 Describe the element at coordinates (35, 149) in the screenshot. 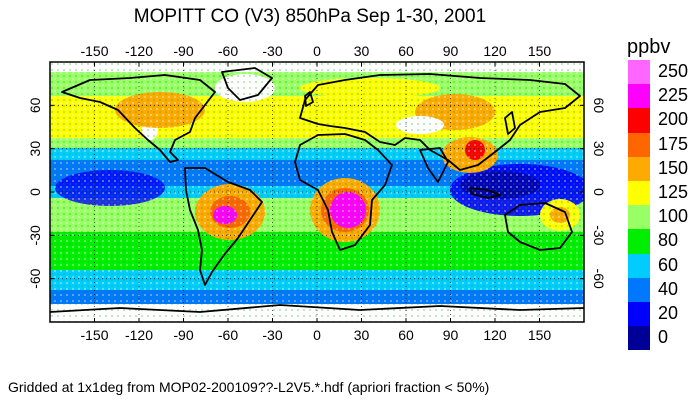

I see `lat-tick-label-left: 30` at that location.